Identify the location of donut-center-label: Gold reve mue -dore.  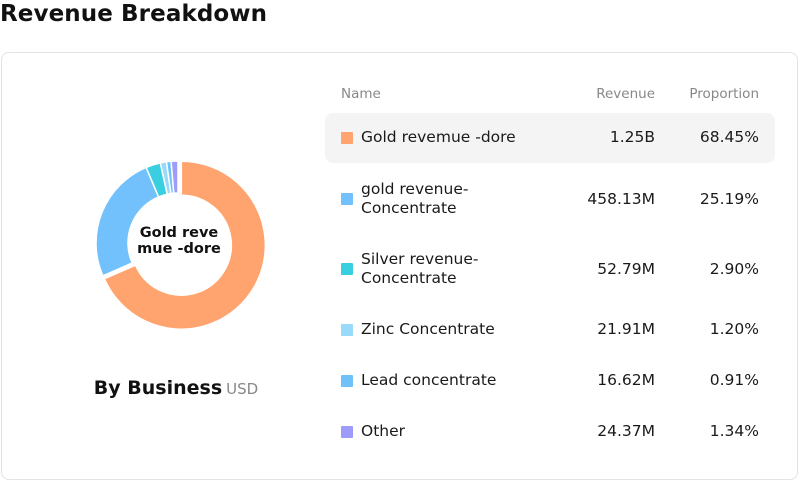
(179, 241).